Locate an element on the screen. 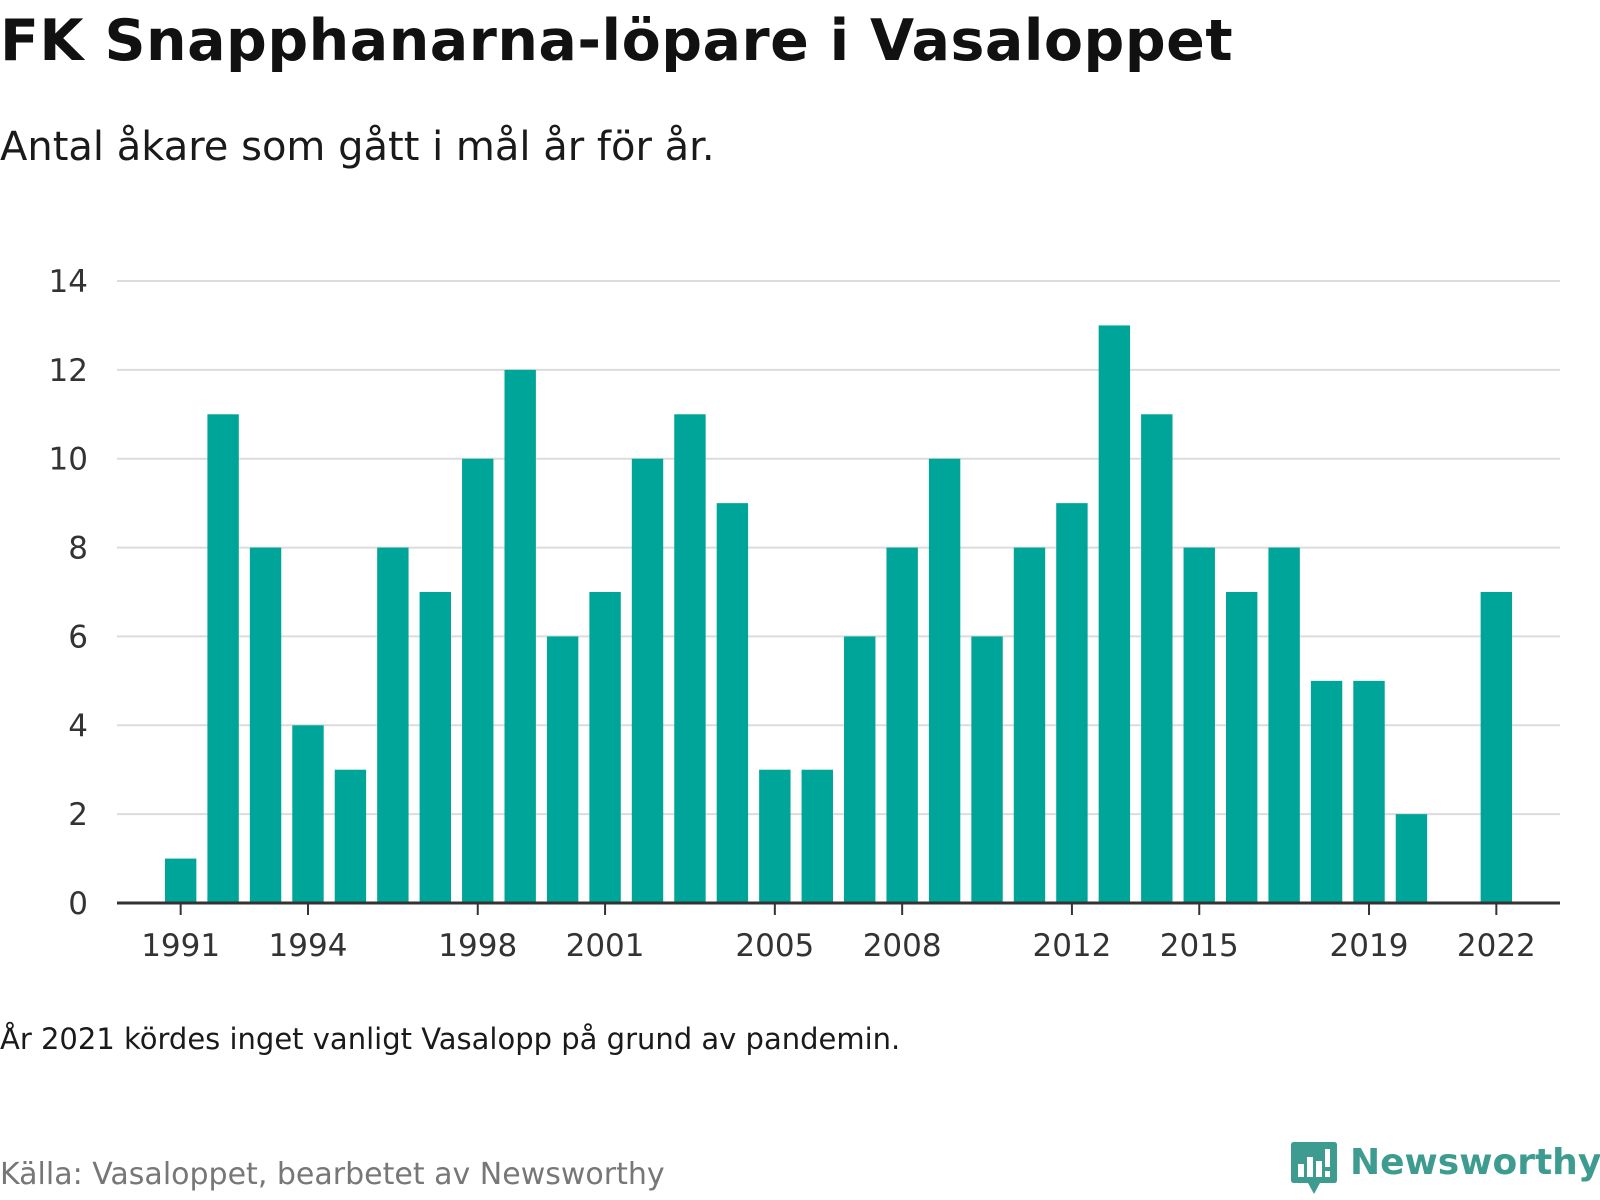  bar-2004 is located at coordinates (732, 703).